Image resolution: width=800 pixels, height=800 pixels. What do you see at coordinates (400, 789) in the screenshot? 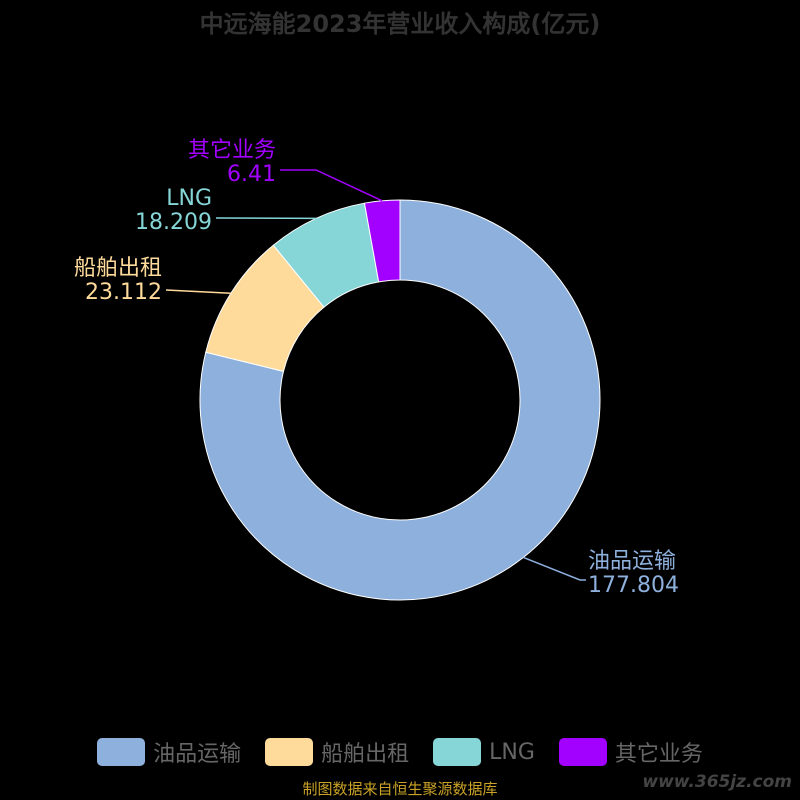
I see `data-source-note: 制图数据来自恒生聚源数据库` at bounding box center [400, 789].